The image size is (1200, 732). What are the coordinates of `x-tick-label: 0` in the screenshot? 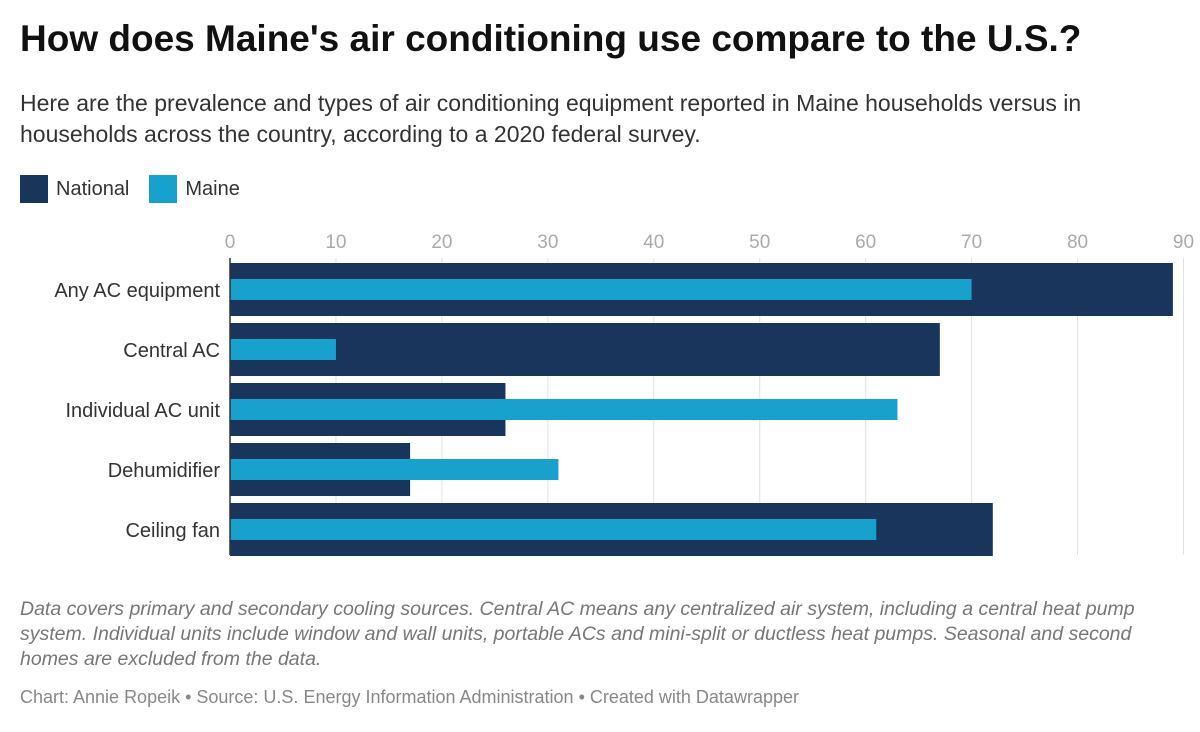 It's located at (230, 242).